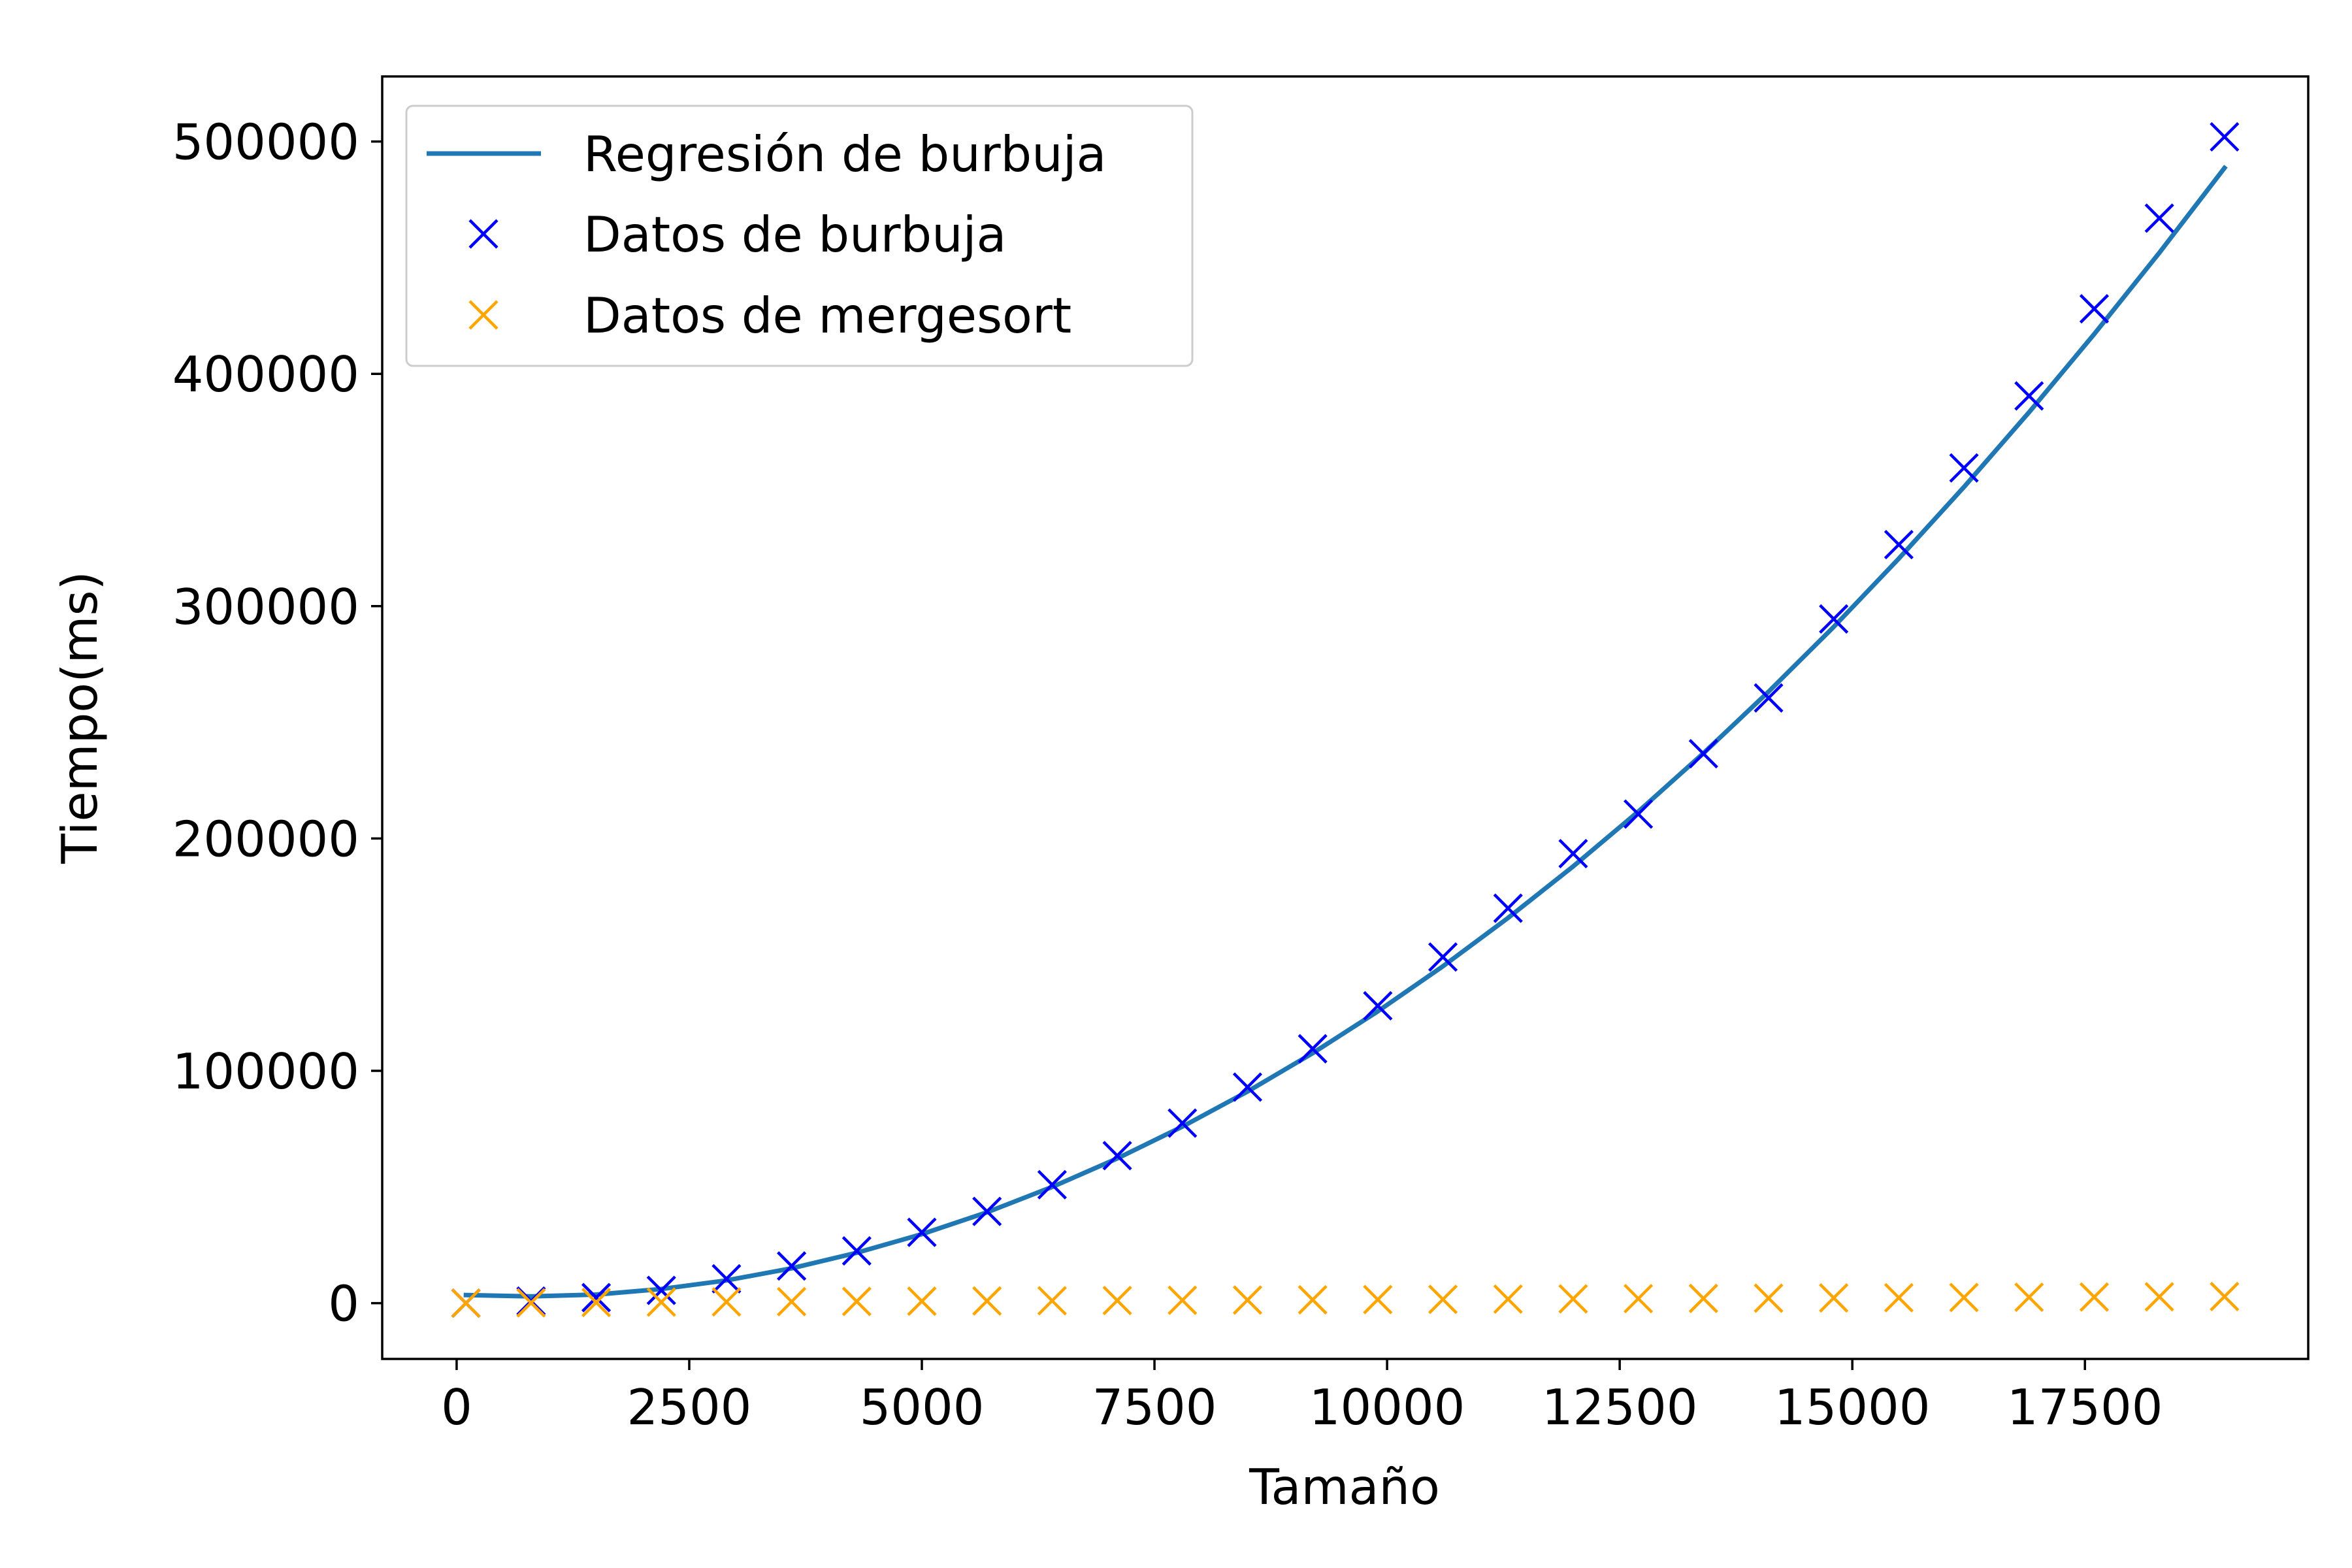  Describe the element at coordinates (922, 1407) in the screenshot. I see `x-tick-label: 5000` at that location.